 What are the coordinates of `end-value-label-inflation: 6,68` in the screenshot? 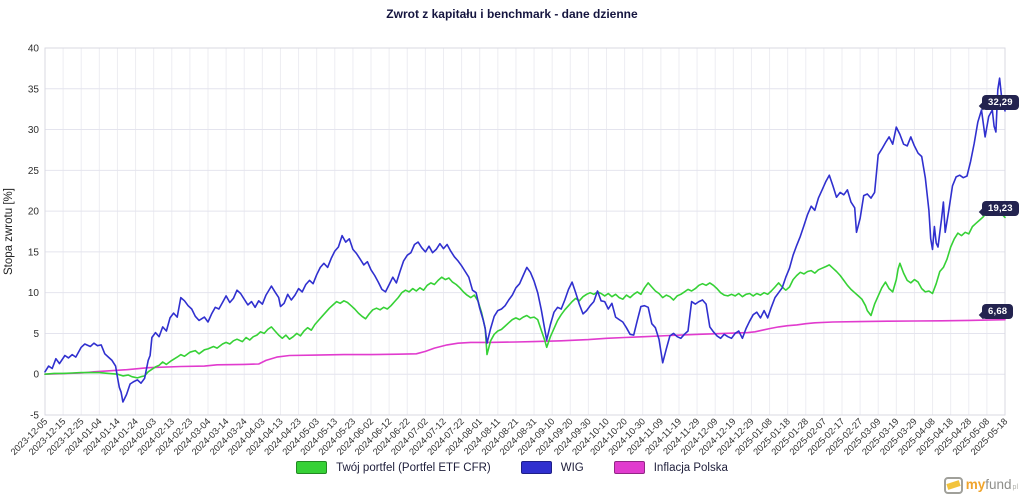 It's located at (998, 311).